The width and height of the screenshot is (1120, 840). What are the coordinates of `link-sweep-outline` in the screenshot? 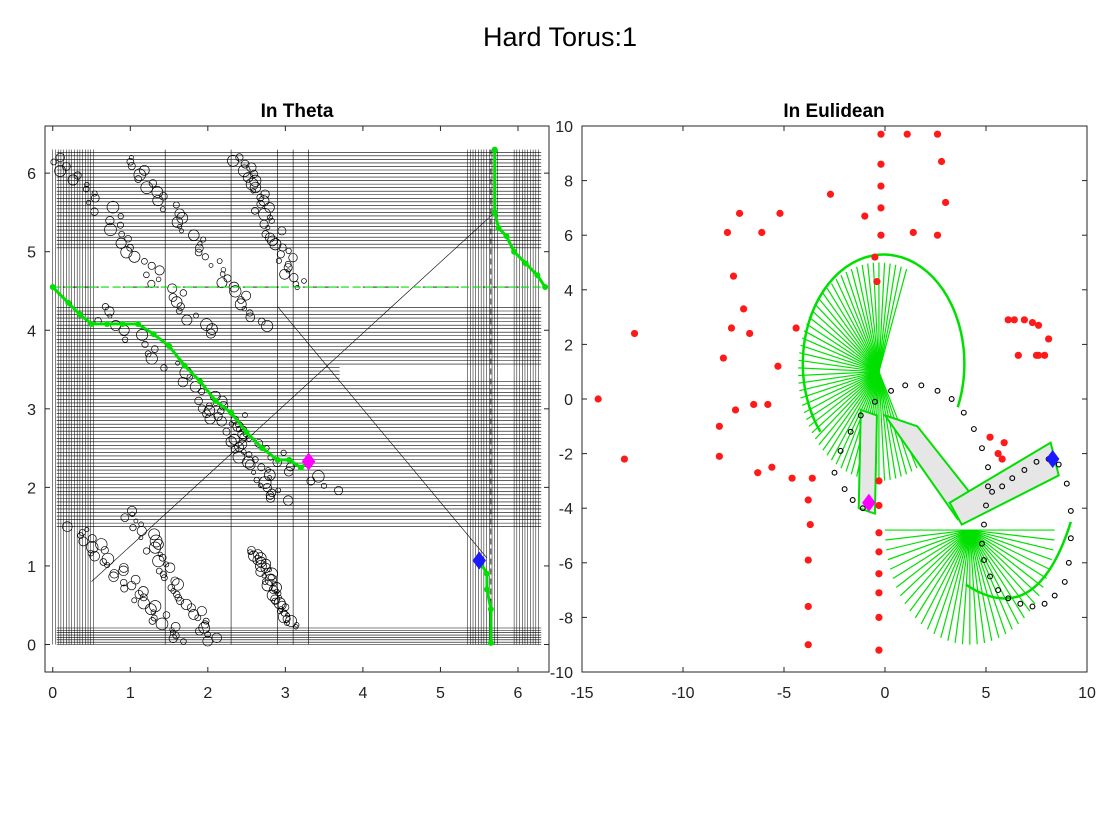 It's located at (1019, 560).